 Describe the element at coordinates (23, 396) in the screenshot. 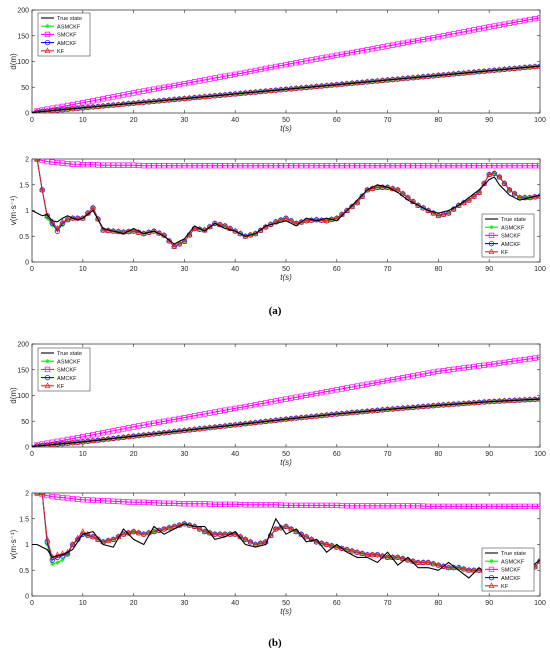

I see `y-tick-label: 100` at that location.